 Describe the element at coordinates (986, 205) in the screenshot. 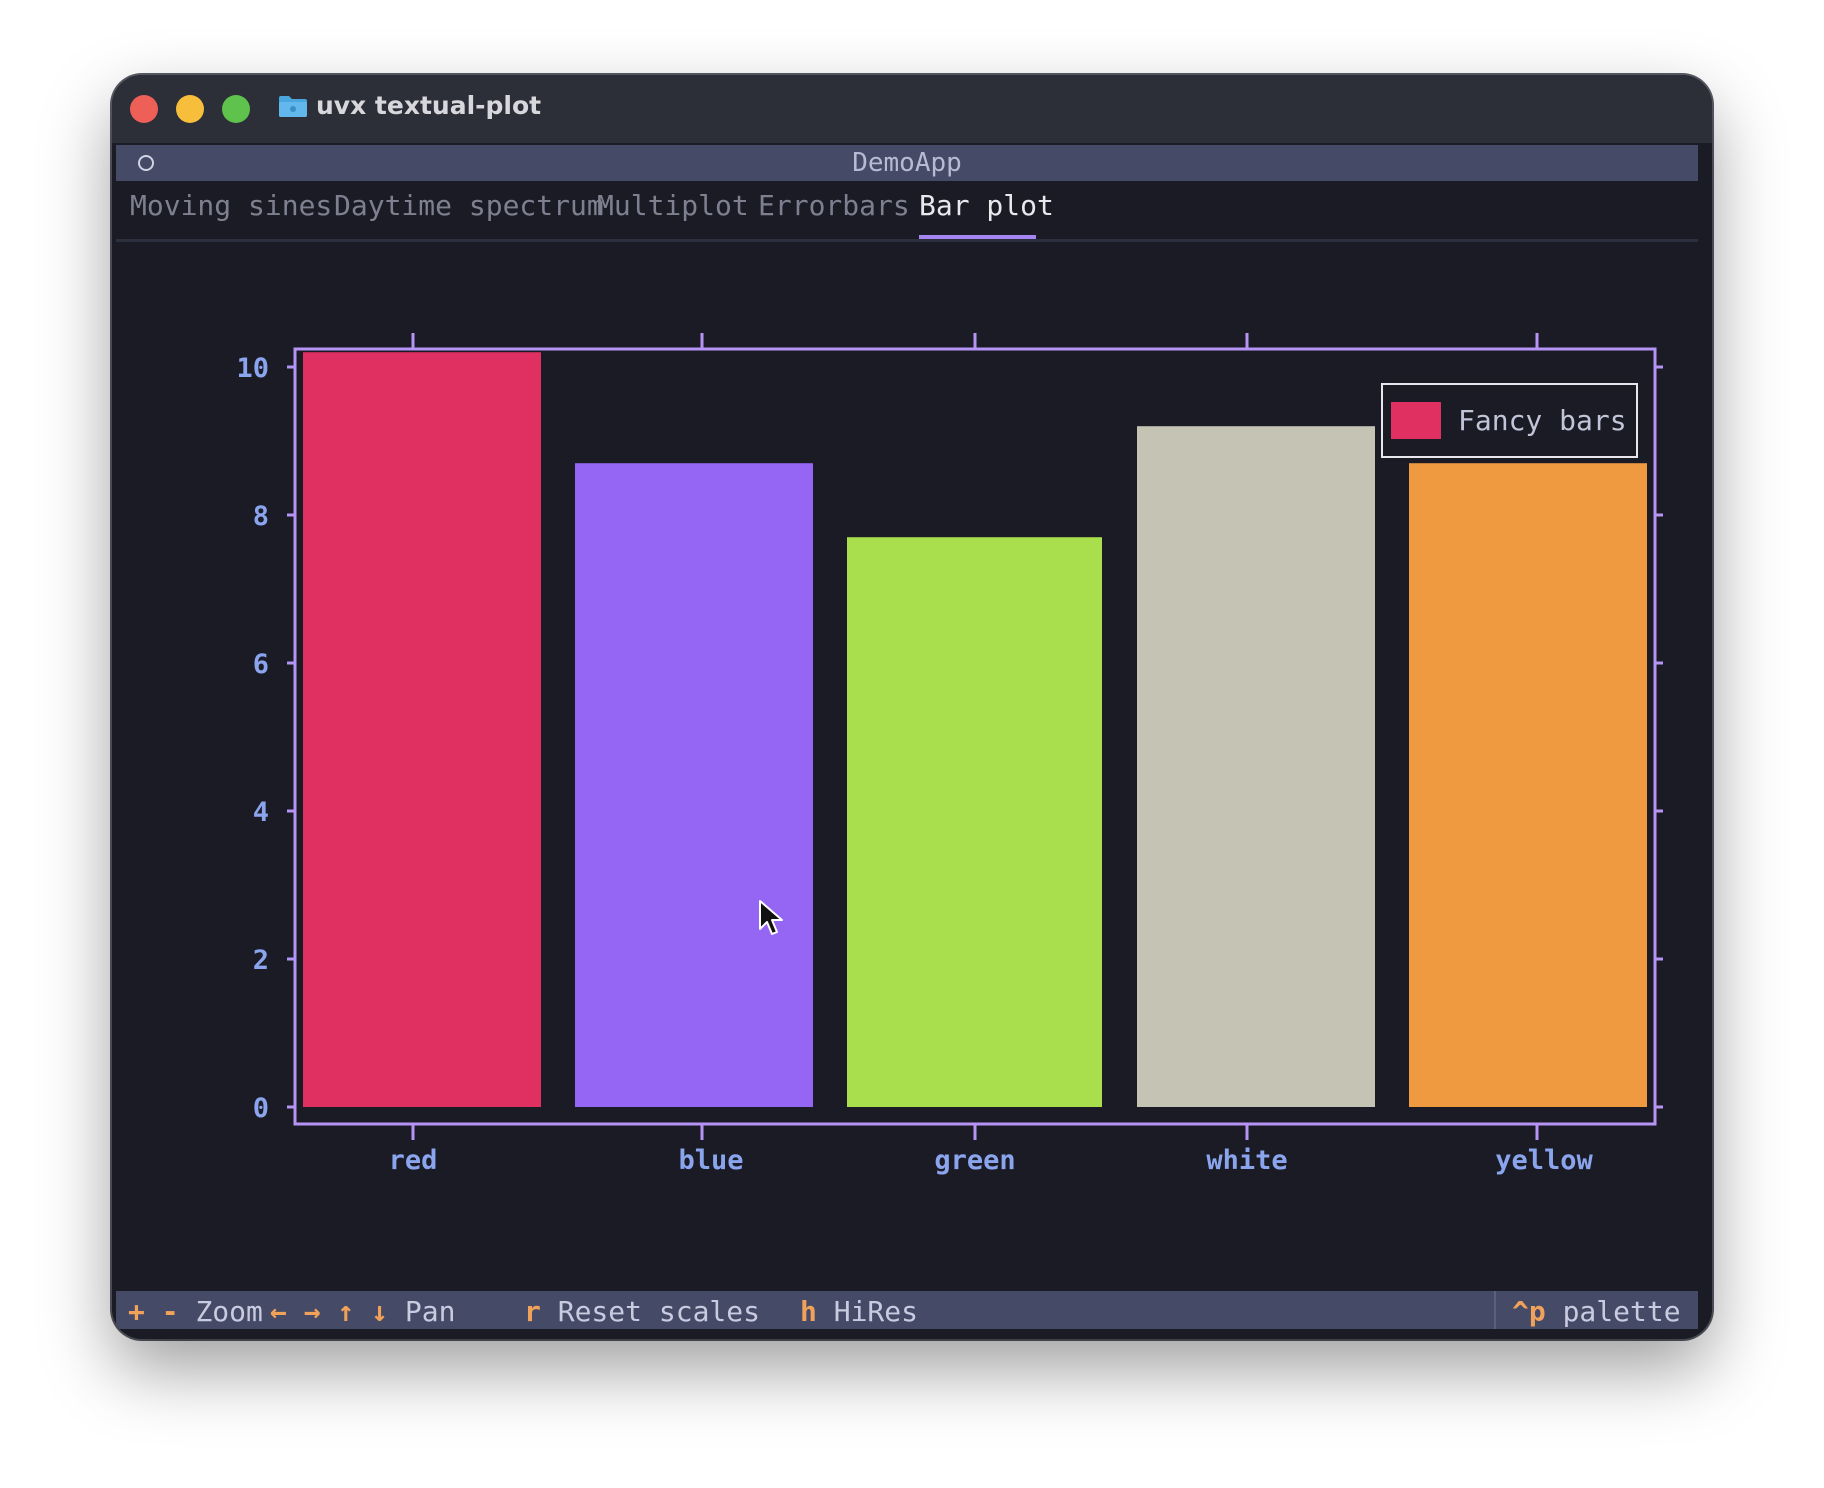

I see `tab-bar-plot: Bar plot` at that location.